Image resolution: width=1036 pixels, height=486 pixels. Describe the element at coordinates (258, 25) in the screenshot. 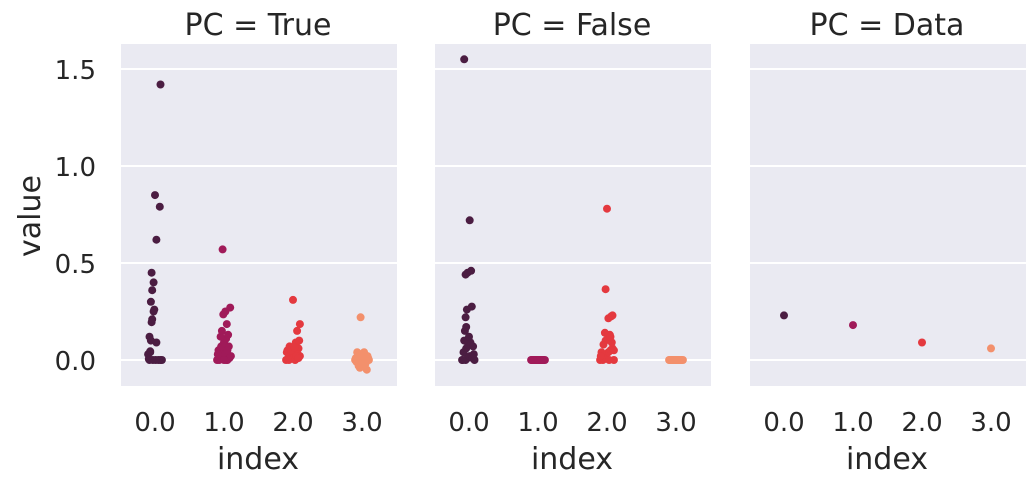

I see `panel-title: PC = True` at that location.